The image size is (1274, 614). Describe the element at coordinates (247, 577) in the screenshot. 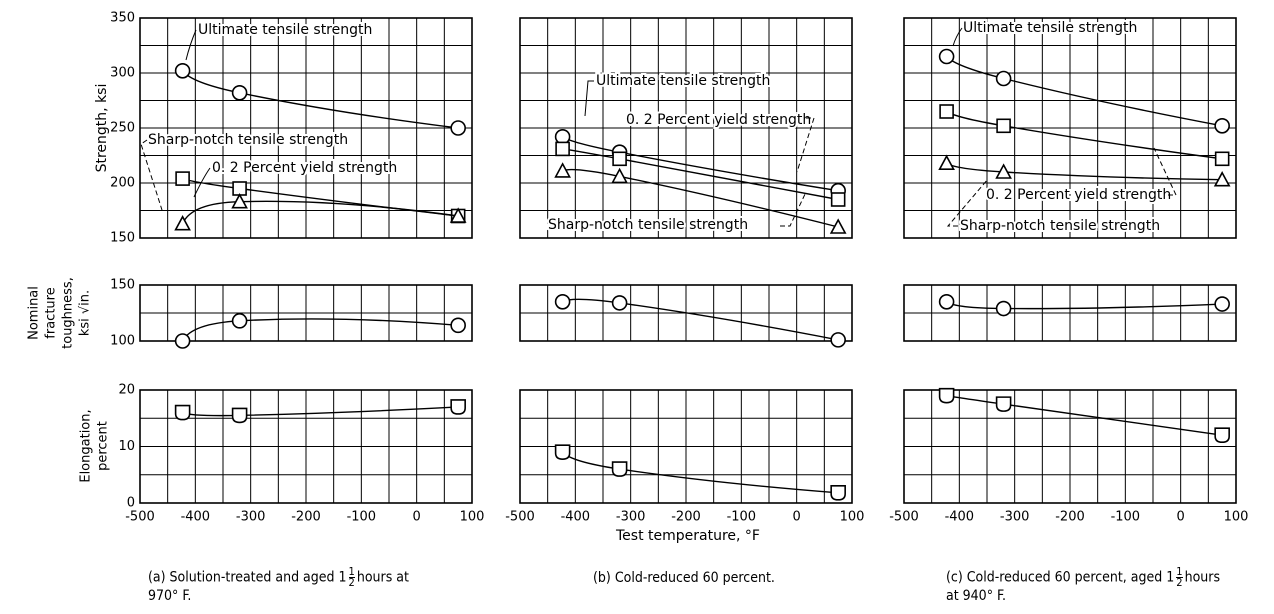

I see `caption-a-text: (a) Solution-treated and aged 1` at that location.